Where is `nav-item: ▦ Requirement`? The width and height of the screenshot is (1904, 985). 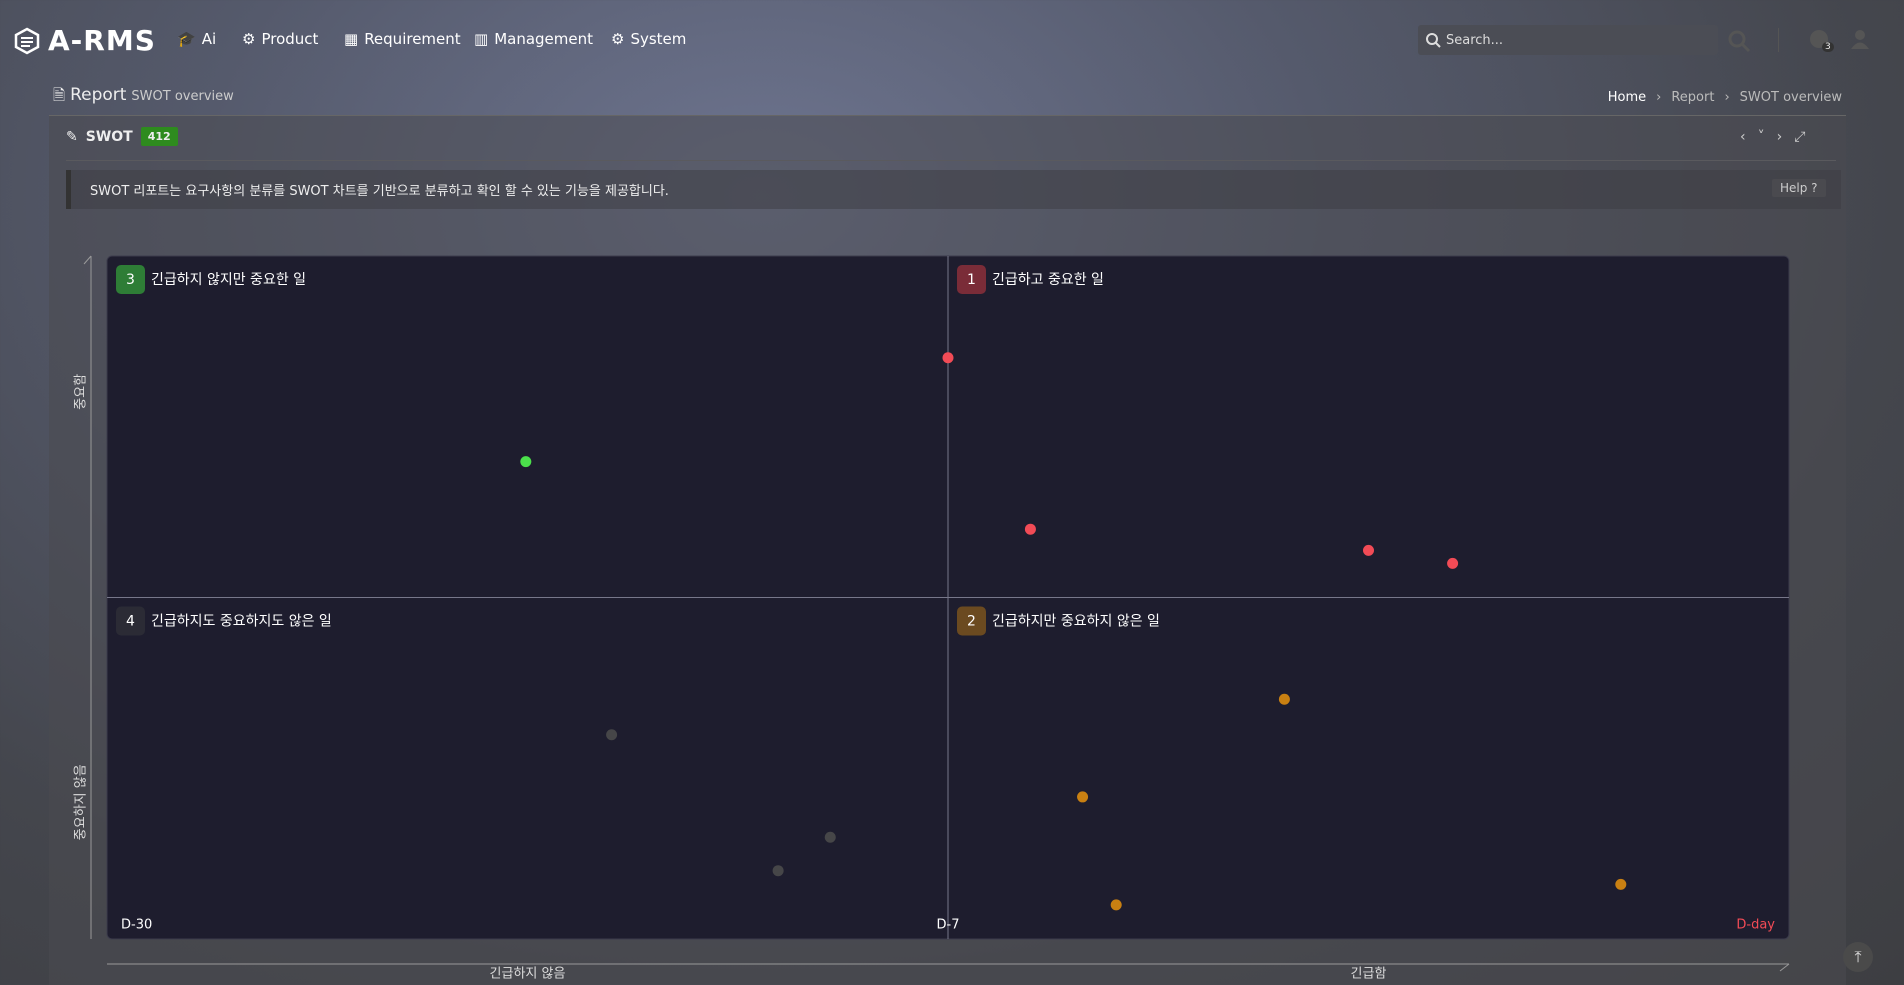 nav-item: ▦ Requirement is located at coordinates (402, 39).